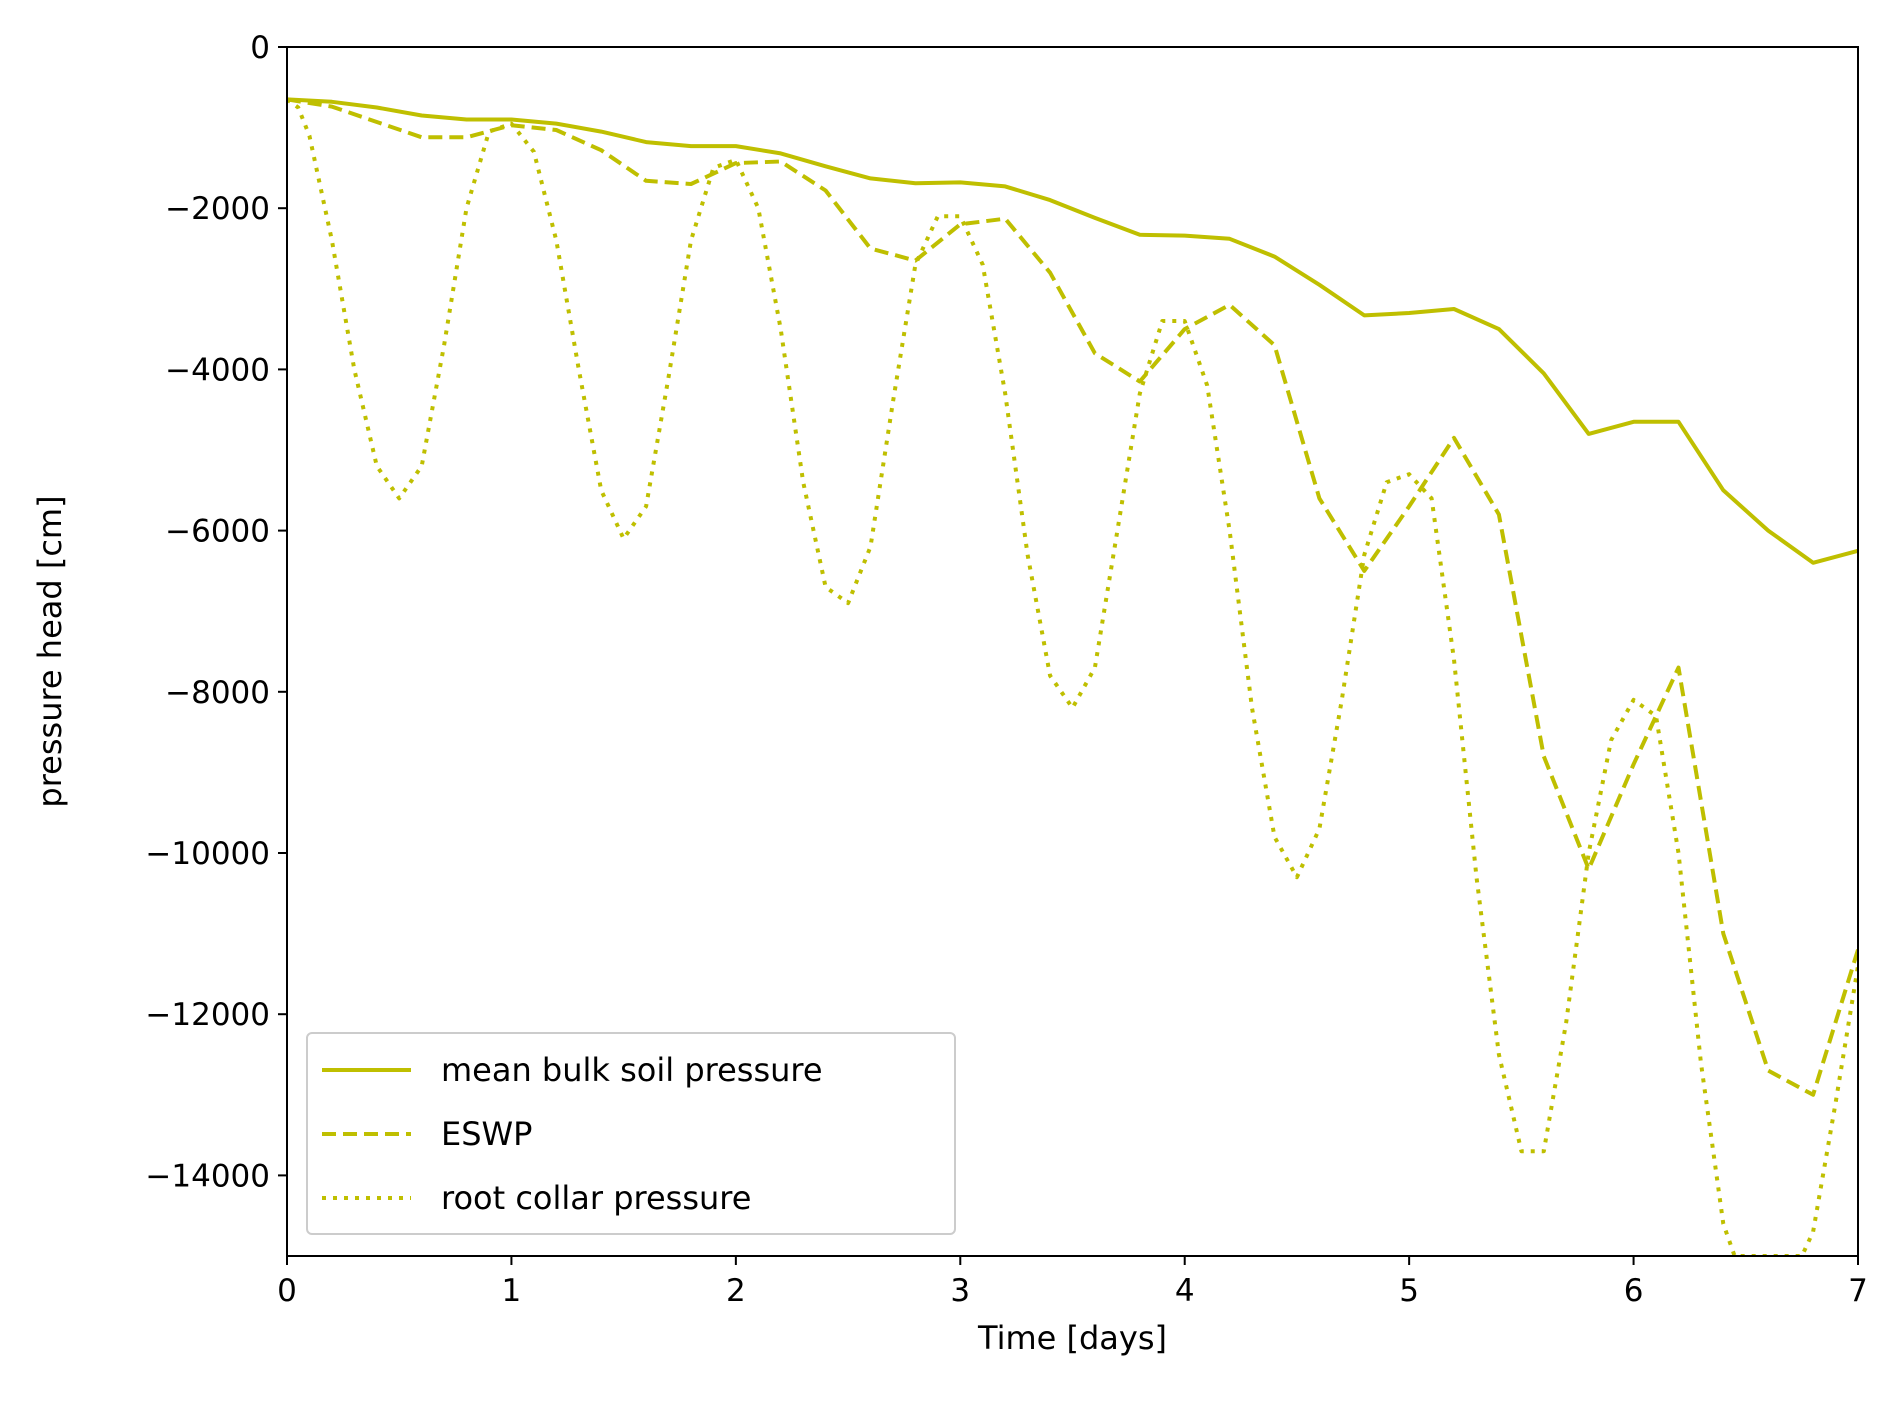 Image resolution: width=1890 pixels, height=1410 pixels. What do you see at coordinates (1072, 1338) in the screenshot?
I see `x-axis-label: Time [days]` at bounding box center [1072, 1338].